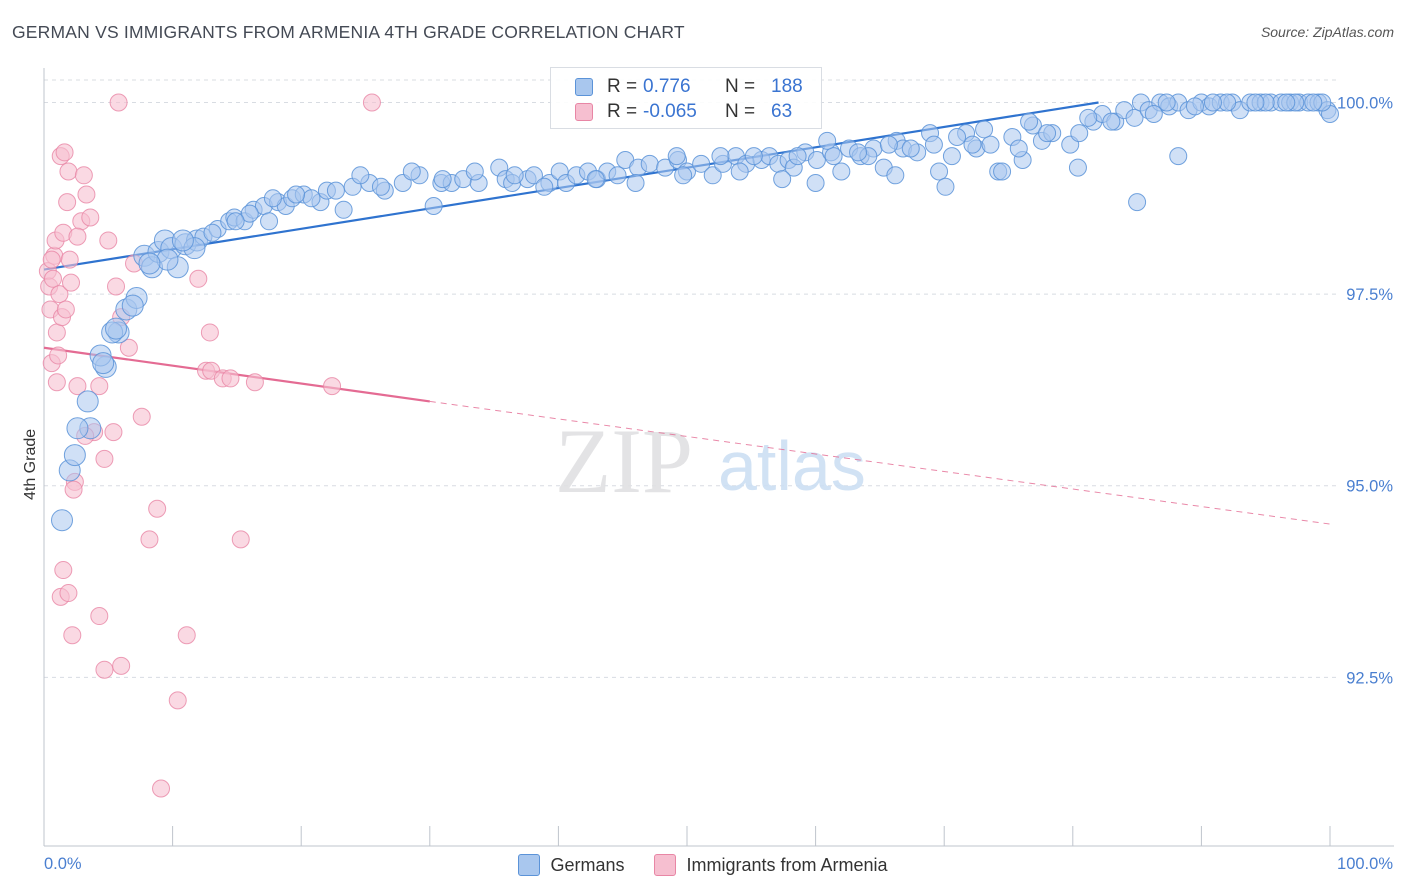  I want to click on armenia-r-value: -0.065, so click(670, 111).